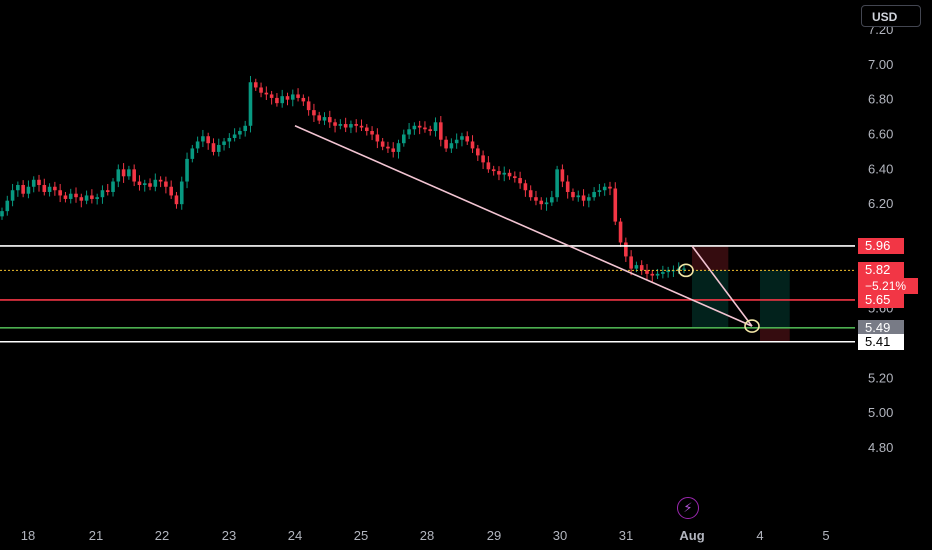 Image resolution: width=932 pixels, height=550 pixels. I want to click on position-box-loss, so click(775, 334).